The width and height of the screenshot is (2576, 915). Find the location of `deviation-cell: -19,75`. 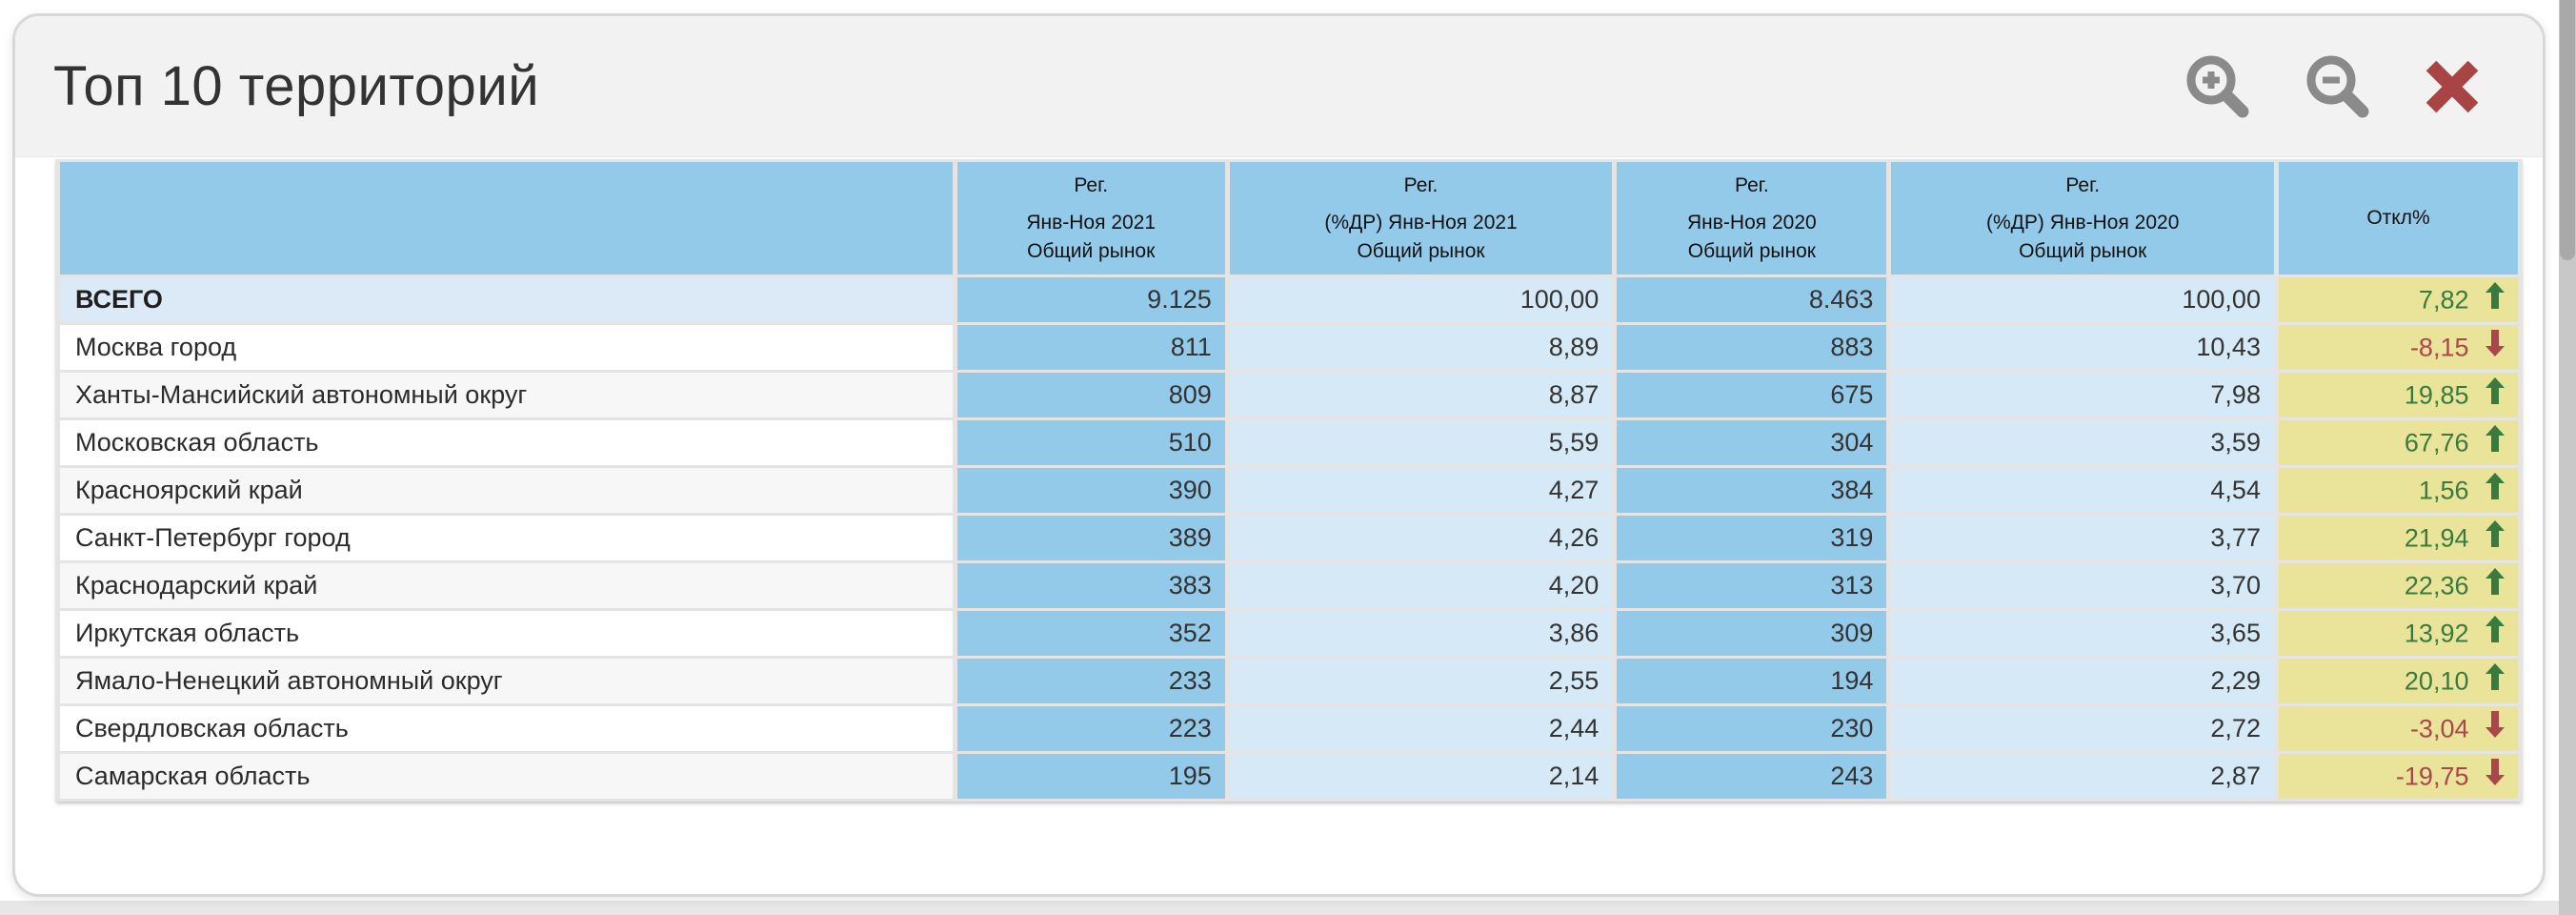

deviation-cell: -19,75 is located at coordinates (2398, 776).